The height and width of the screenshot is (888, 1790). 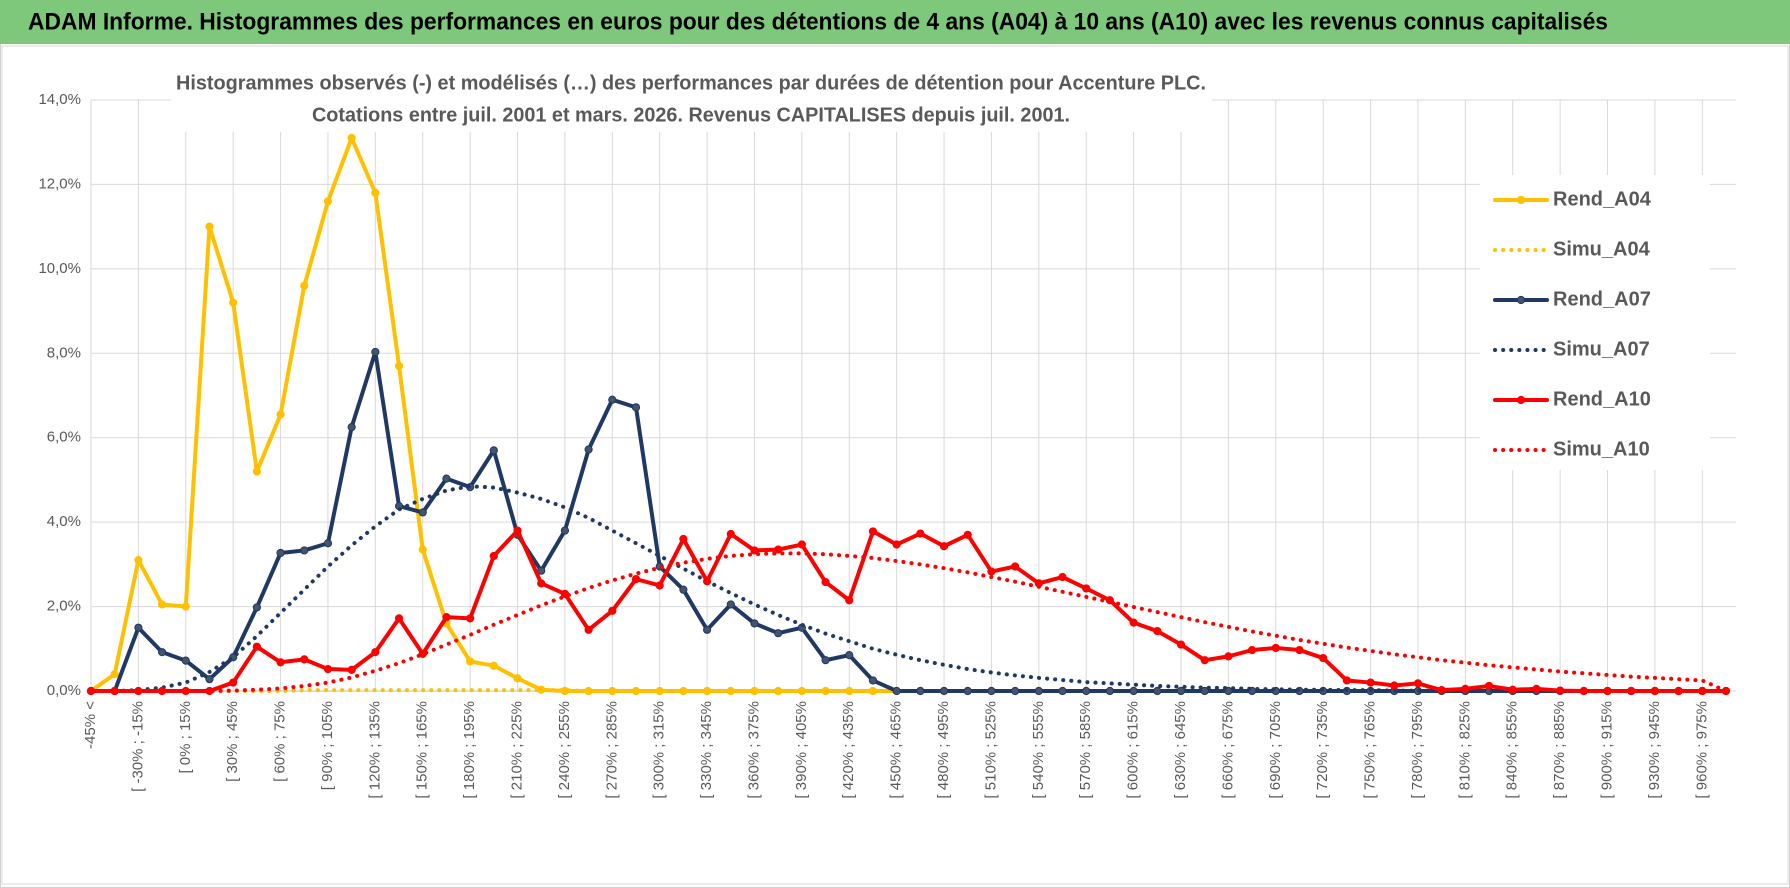 What do you see at coordinates (185, 737) in the screenshot?
I see `x-tick-label: [ 0% ; 15%` at bounding box center [185, 737].